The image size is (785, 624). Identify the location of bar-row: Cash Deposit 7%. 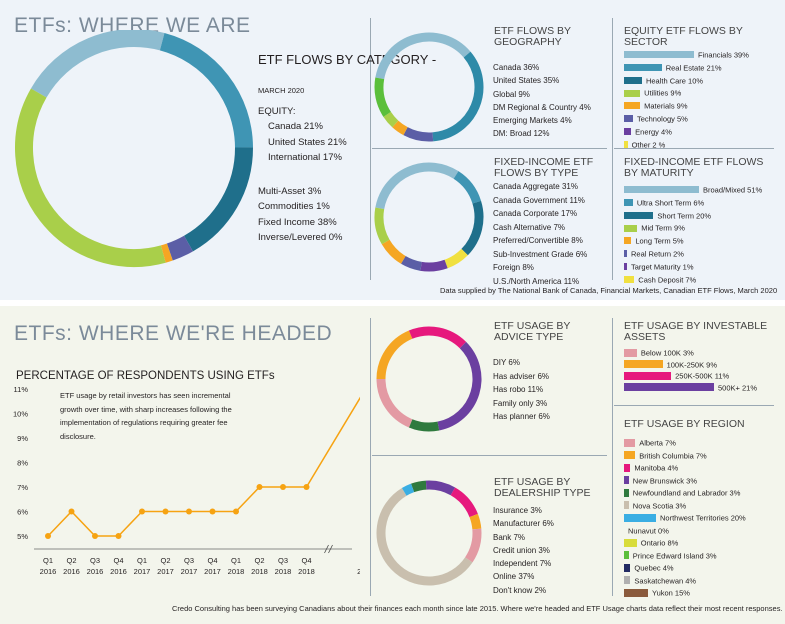
(693, 277).